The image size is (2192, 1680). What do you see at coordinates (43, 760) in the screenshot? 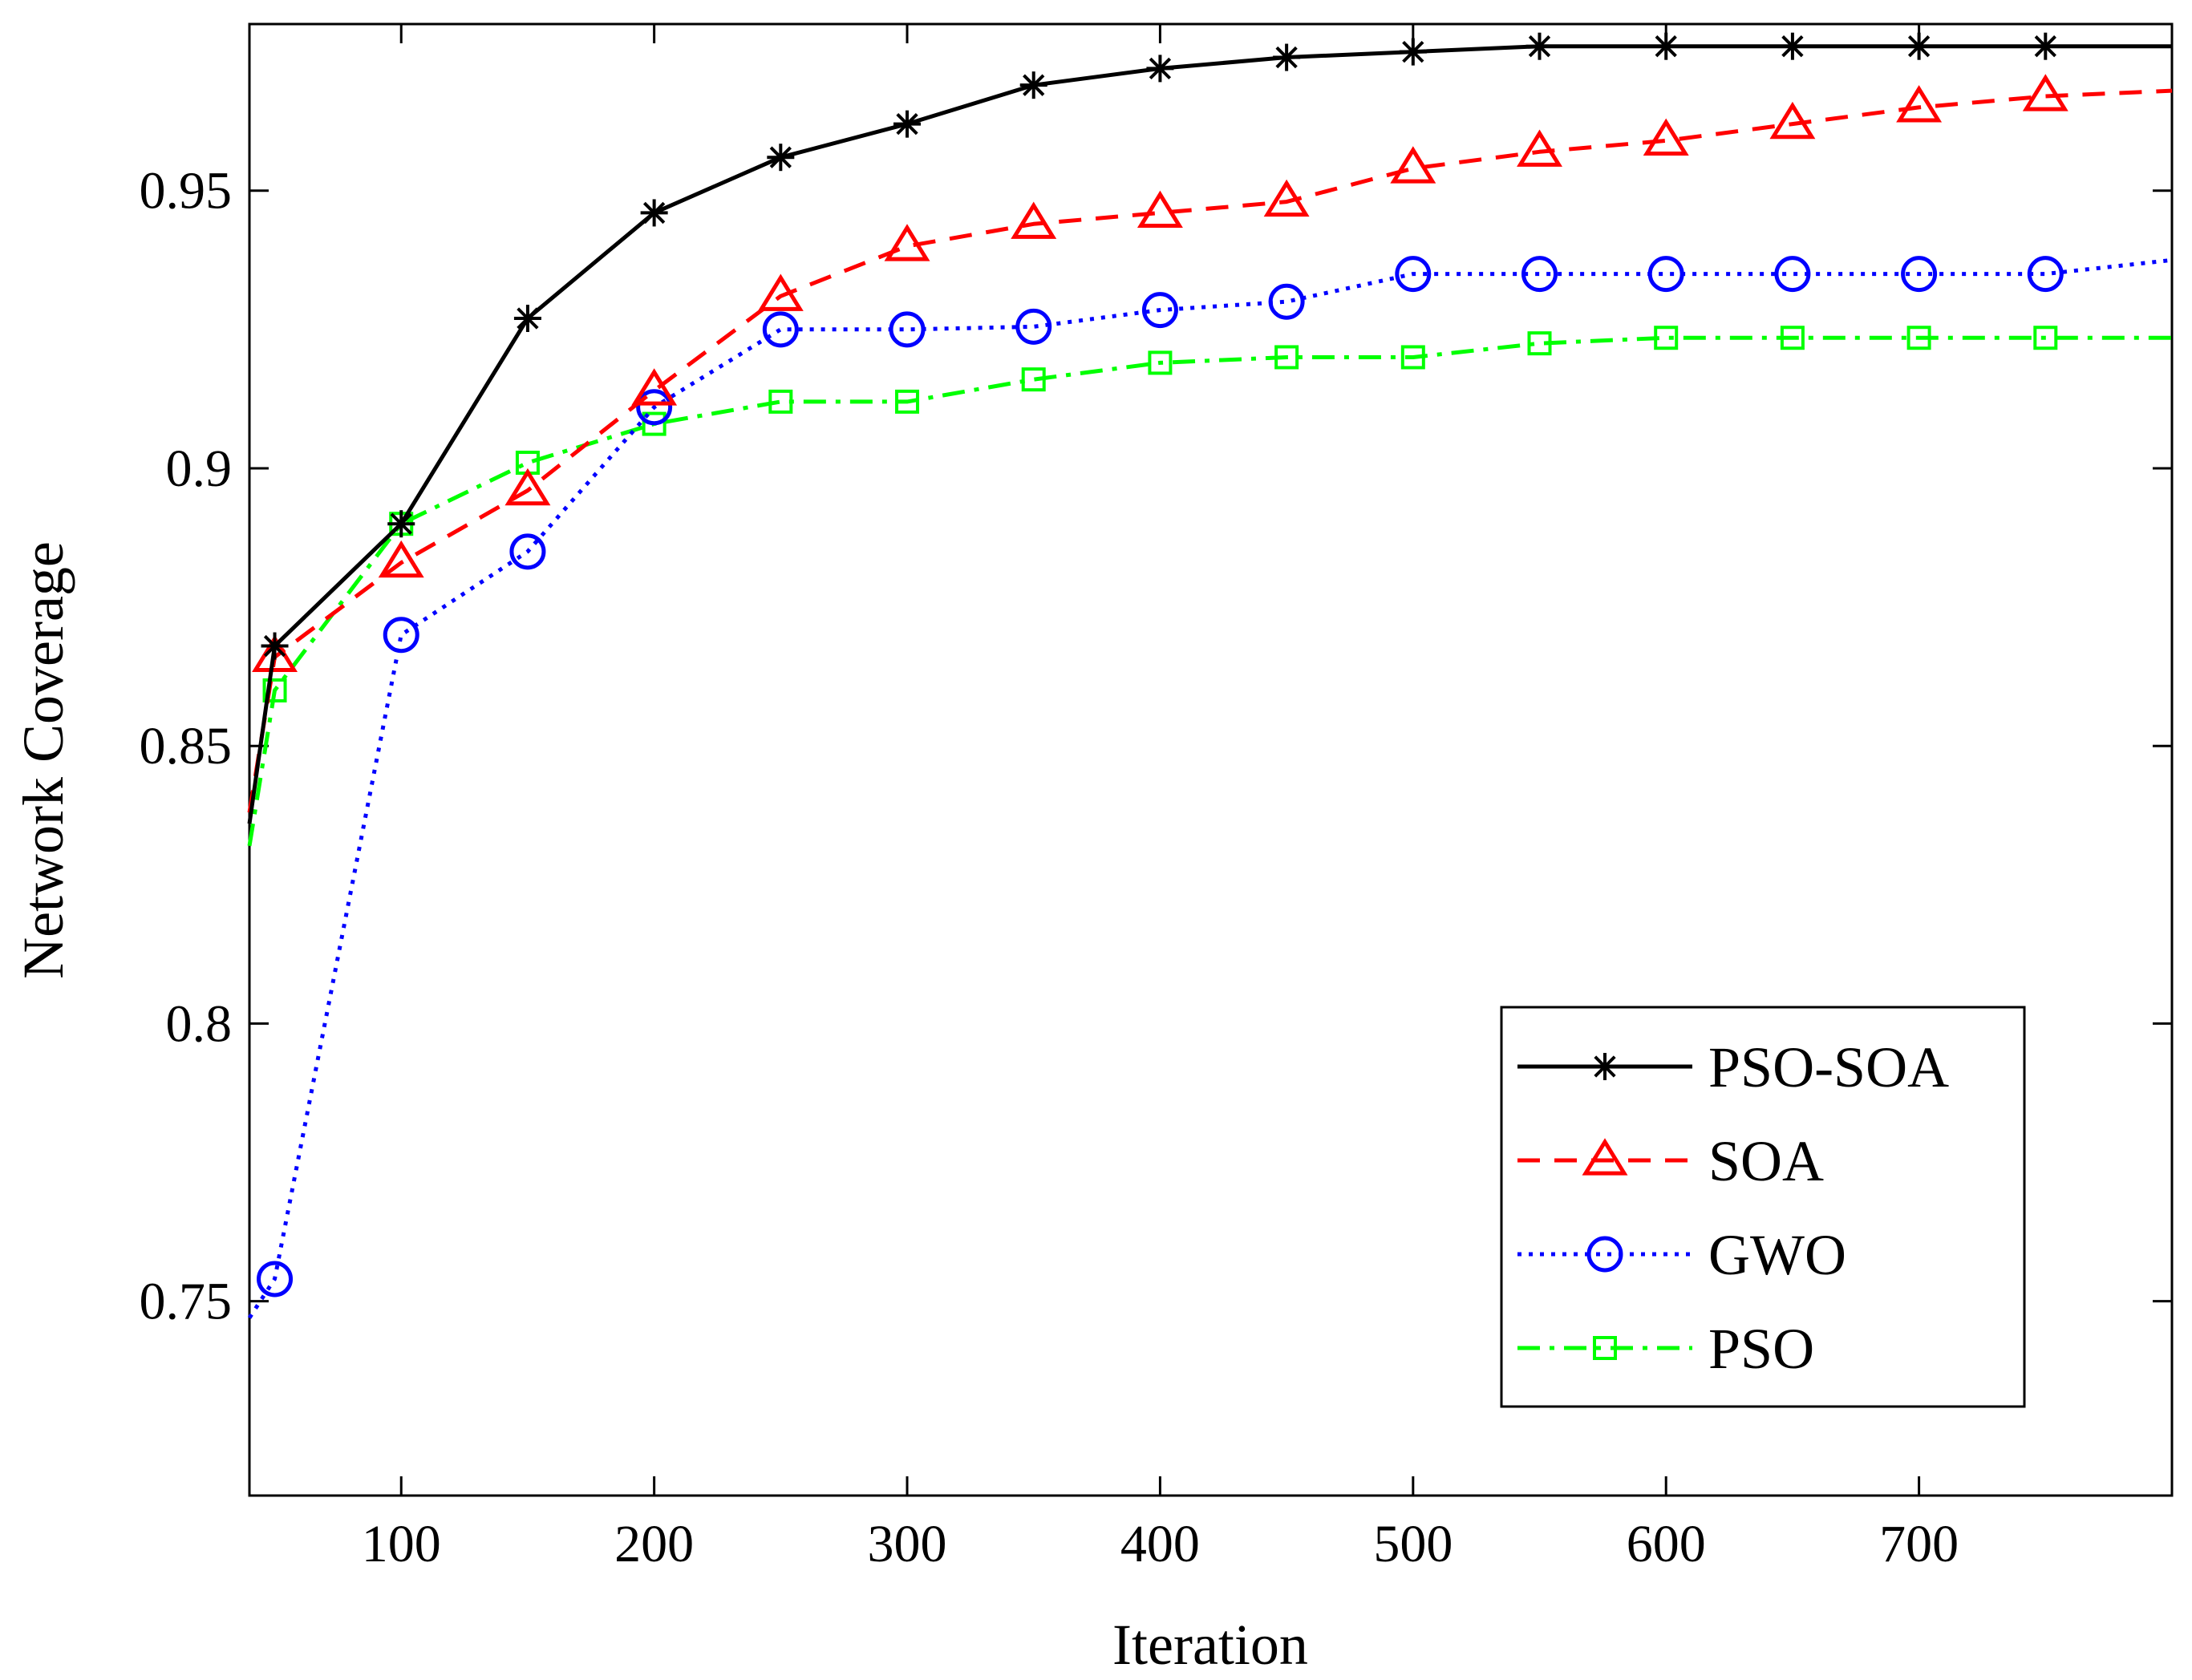
I see `y-axis-label: Network Coverage` at bounding box center [43, 760].